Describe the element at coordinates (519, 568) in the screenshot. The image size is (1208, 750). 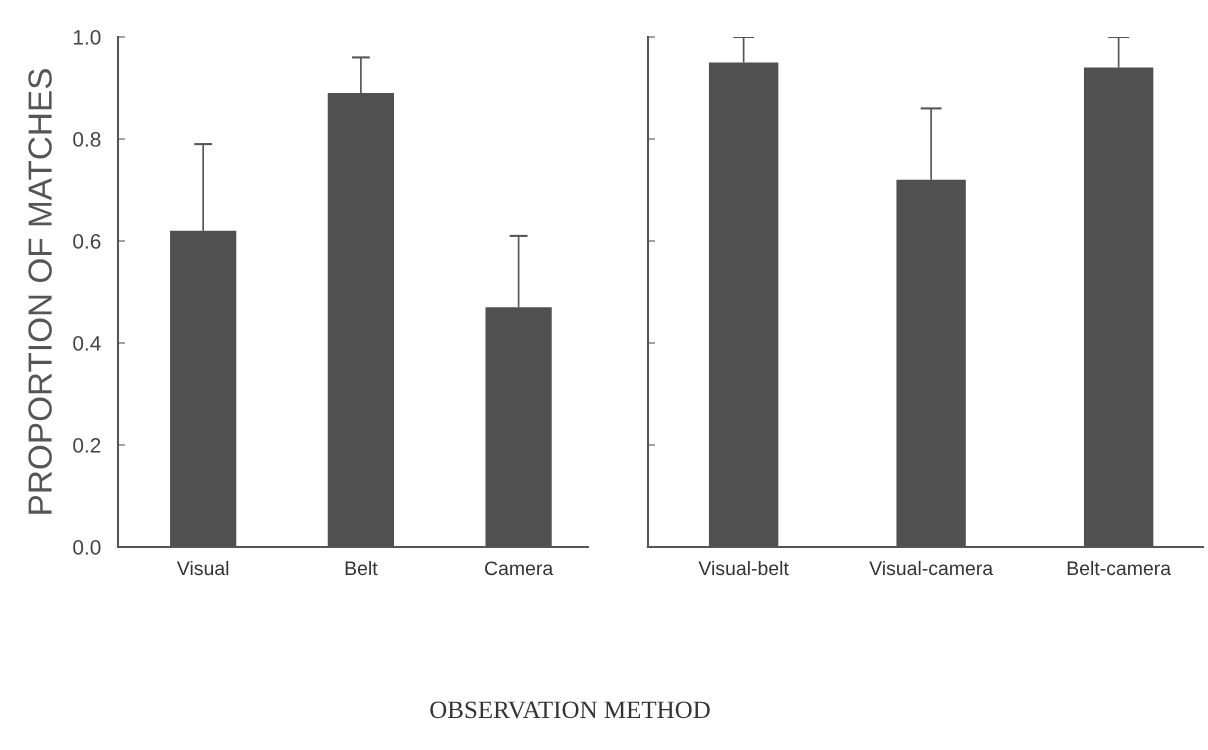
I see `x-tick-label: Camera` at that location.